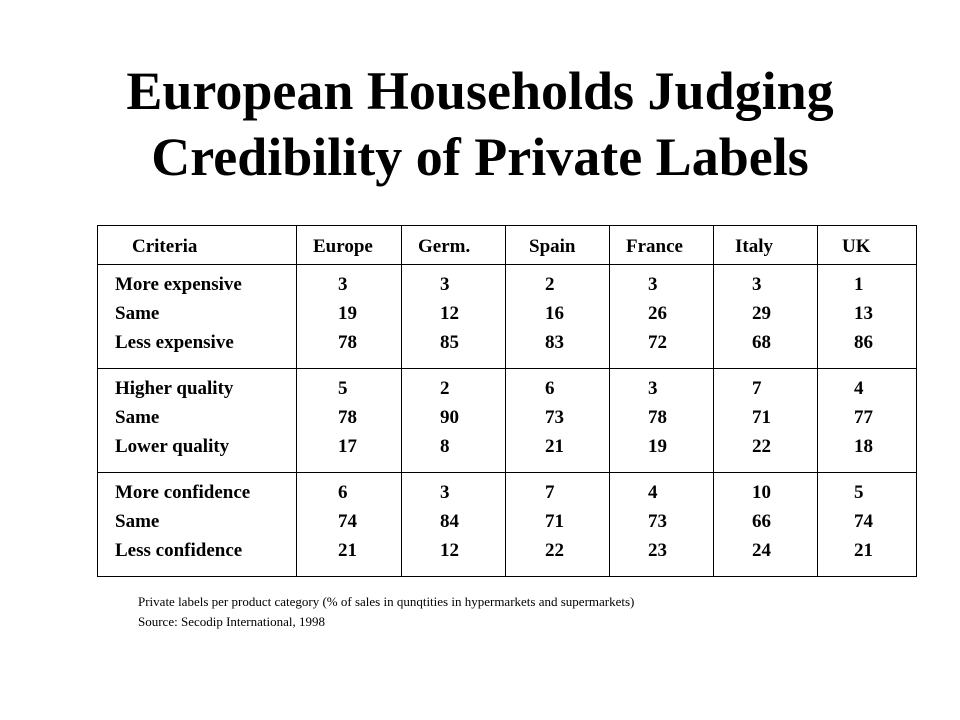  What do you see at coordinates (856, 246) in the screenshot?
I see `column-header: UK` at bounding box center [856, 246].